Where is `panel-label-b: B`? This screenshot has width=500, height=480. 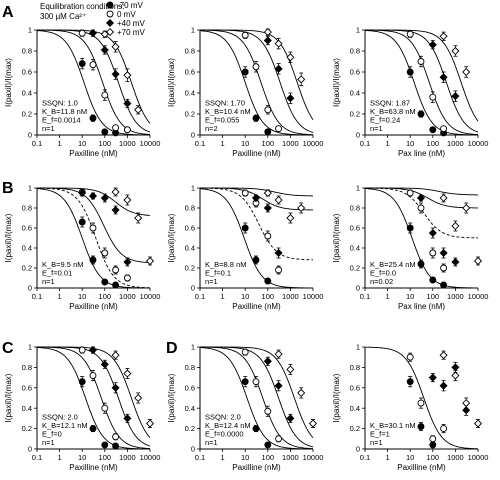
panel-label-b: B is located at coordinates (8, 188).